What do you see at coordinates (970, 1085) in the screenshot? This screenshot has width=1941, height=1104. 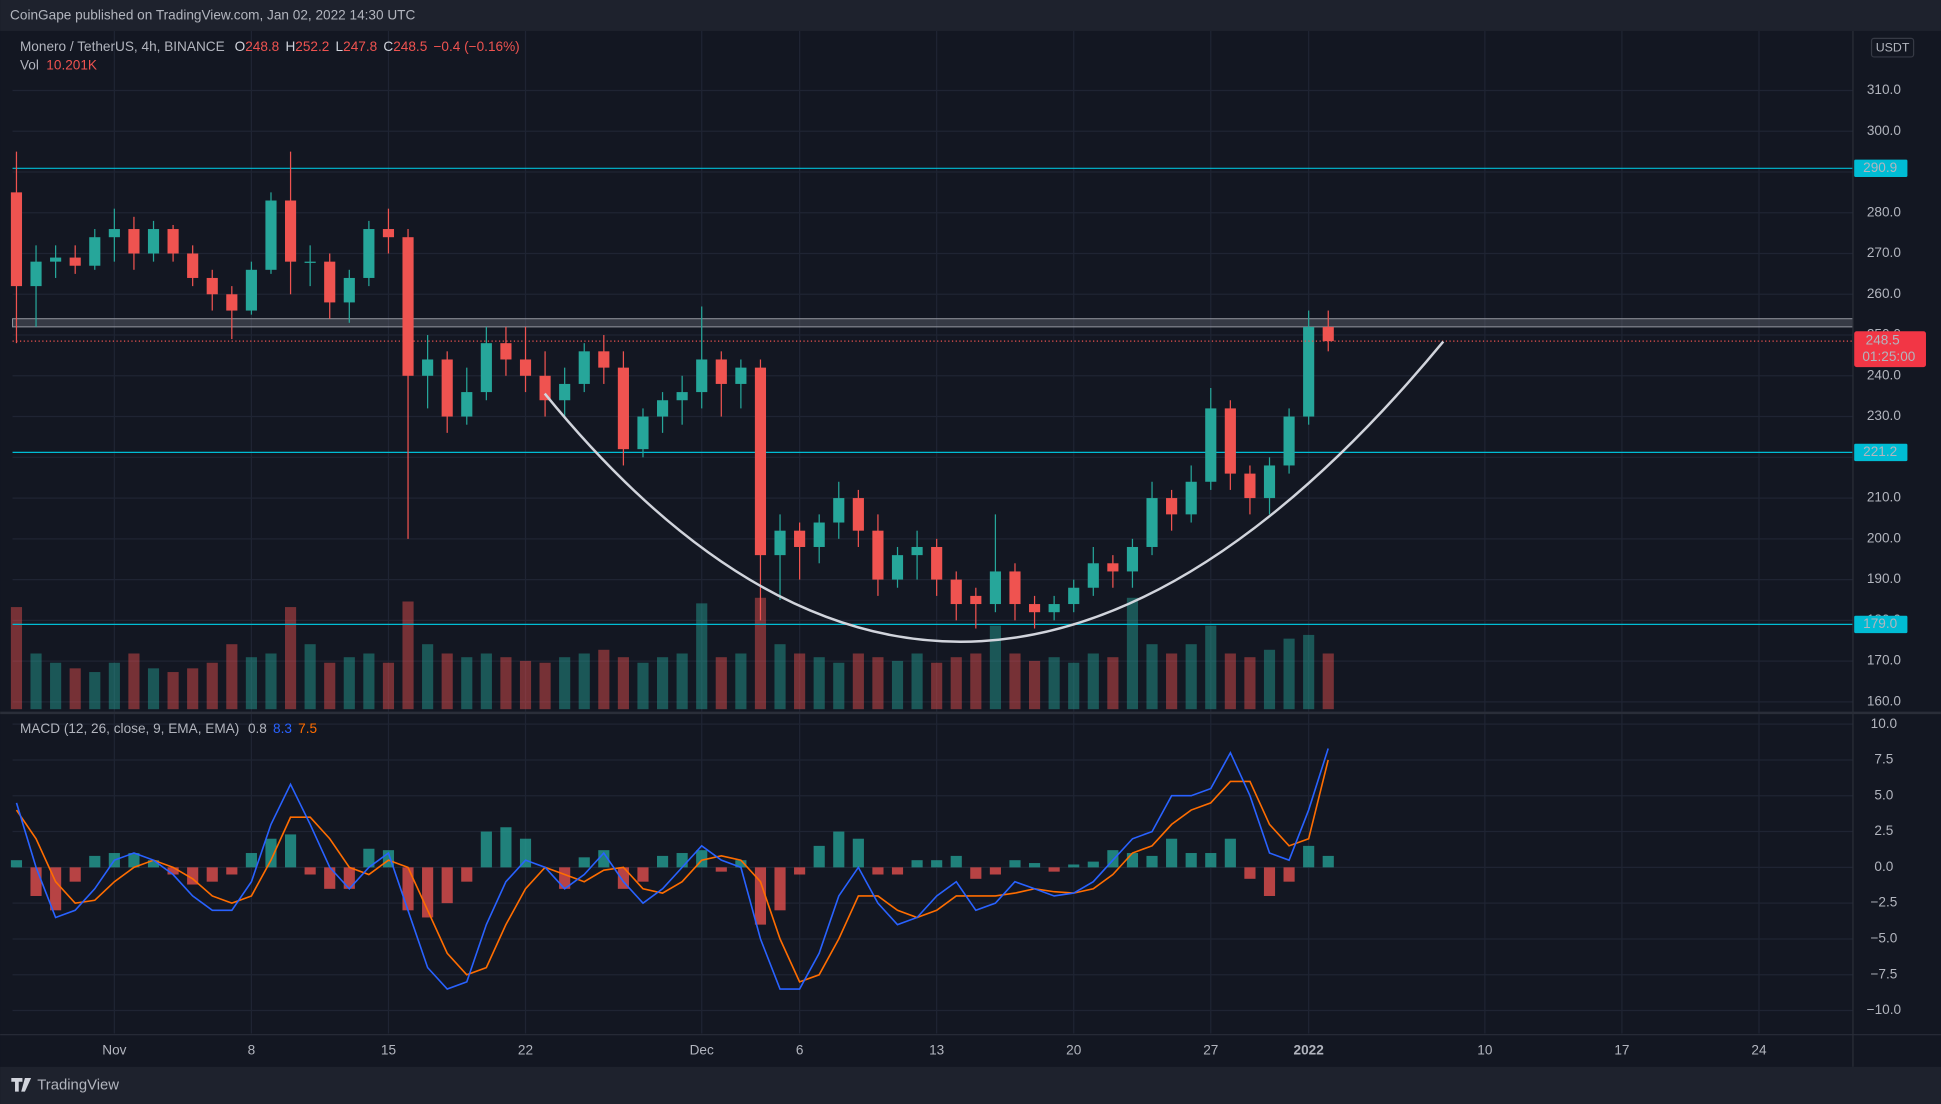 I see `footer-bar` at bounding box center [970, 1085].